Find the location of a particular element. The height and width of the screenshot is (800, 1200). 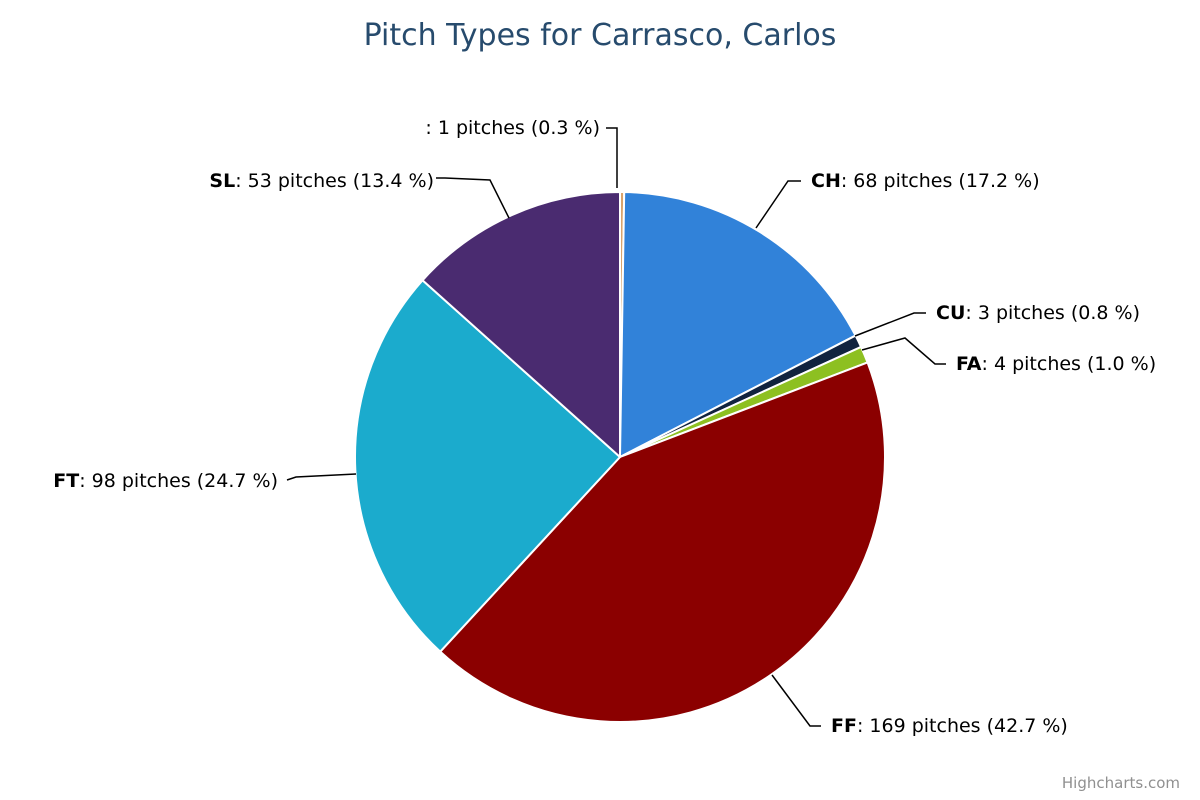

data-label-name: FA is located at coordinates (969, 364).